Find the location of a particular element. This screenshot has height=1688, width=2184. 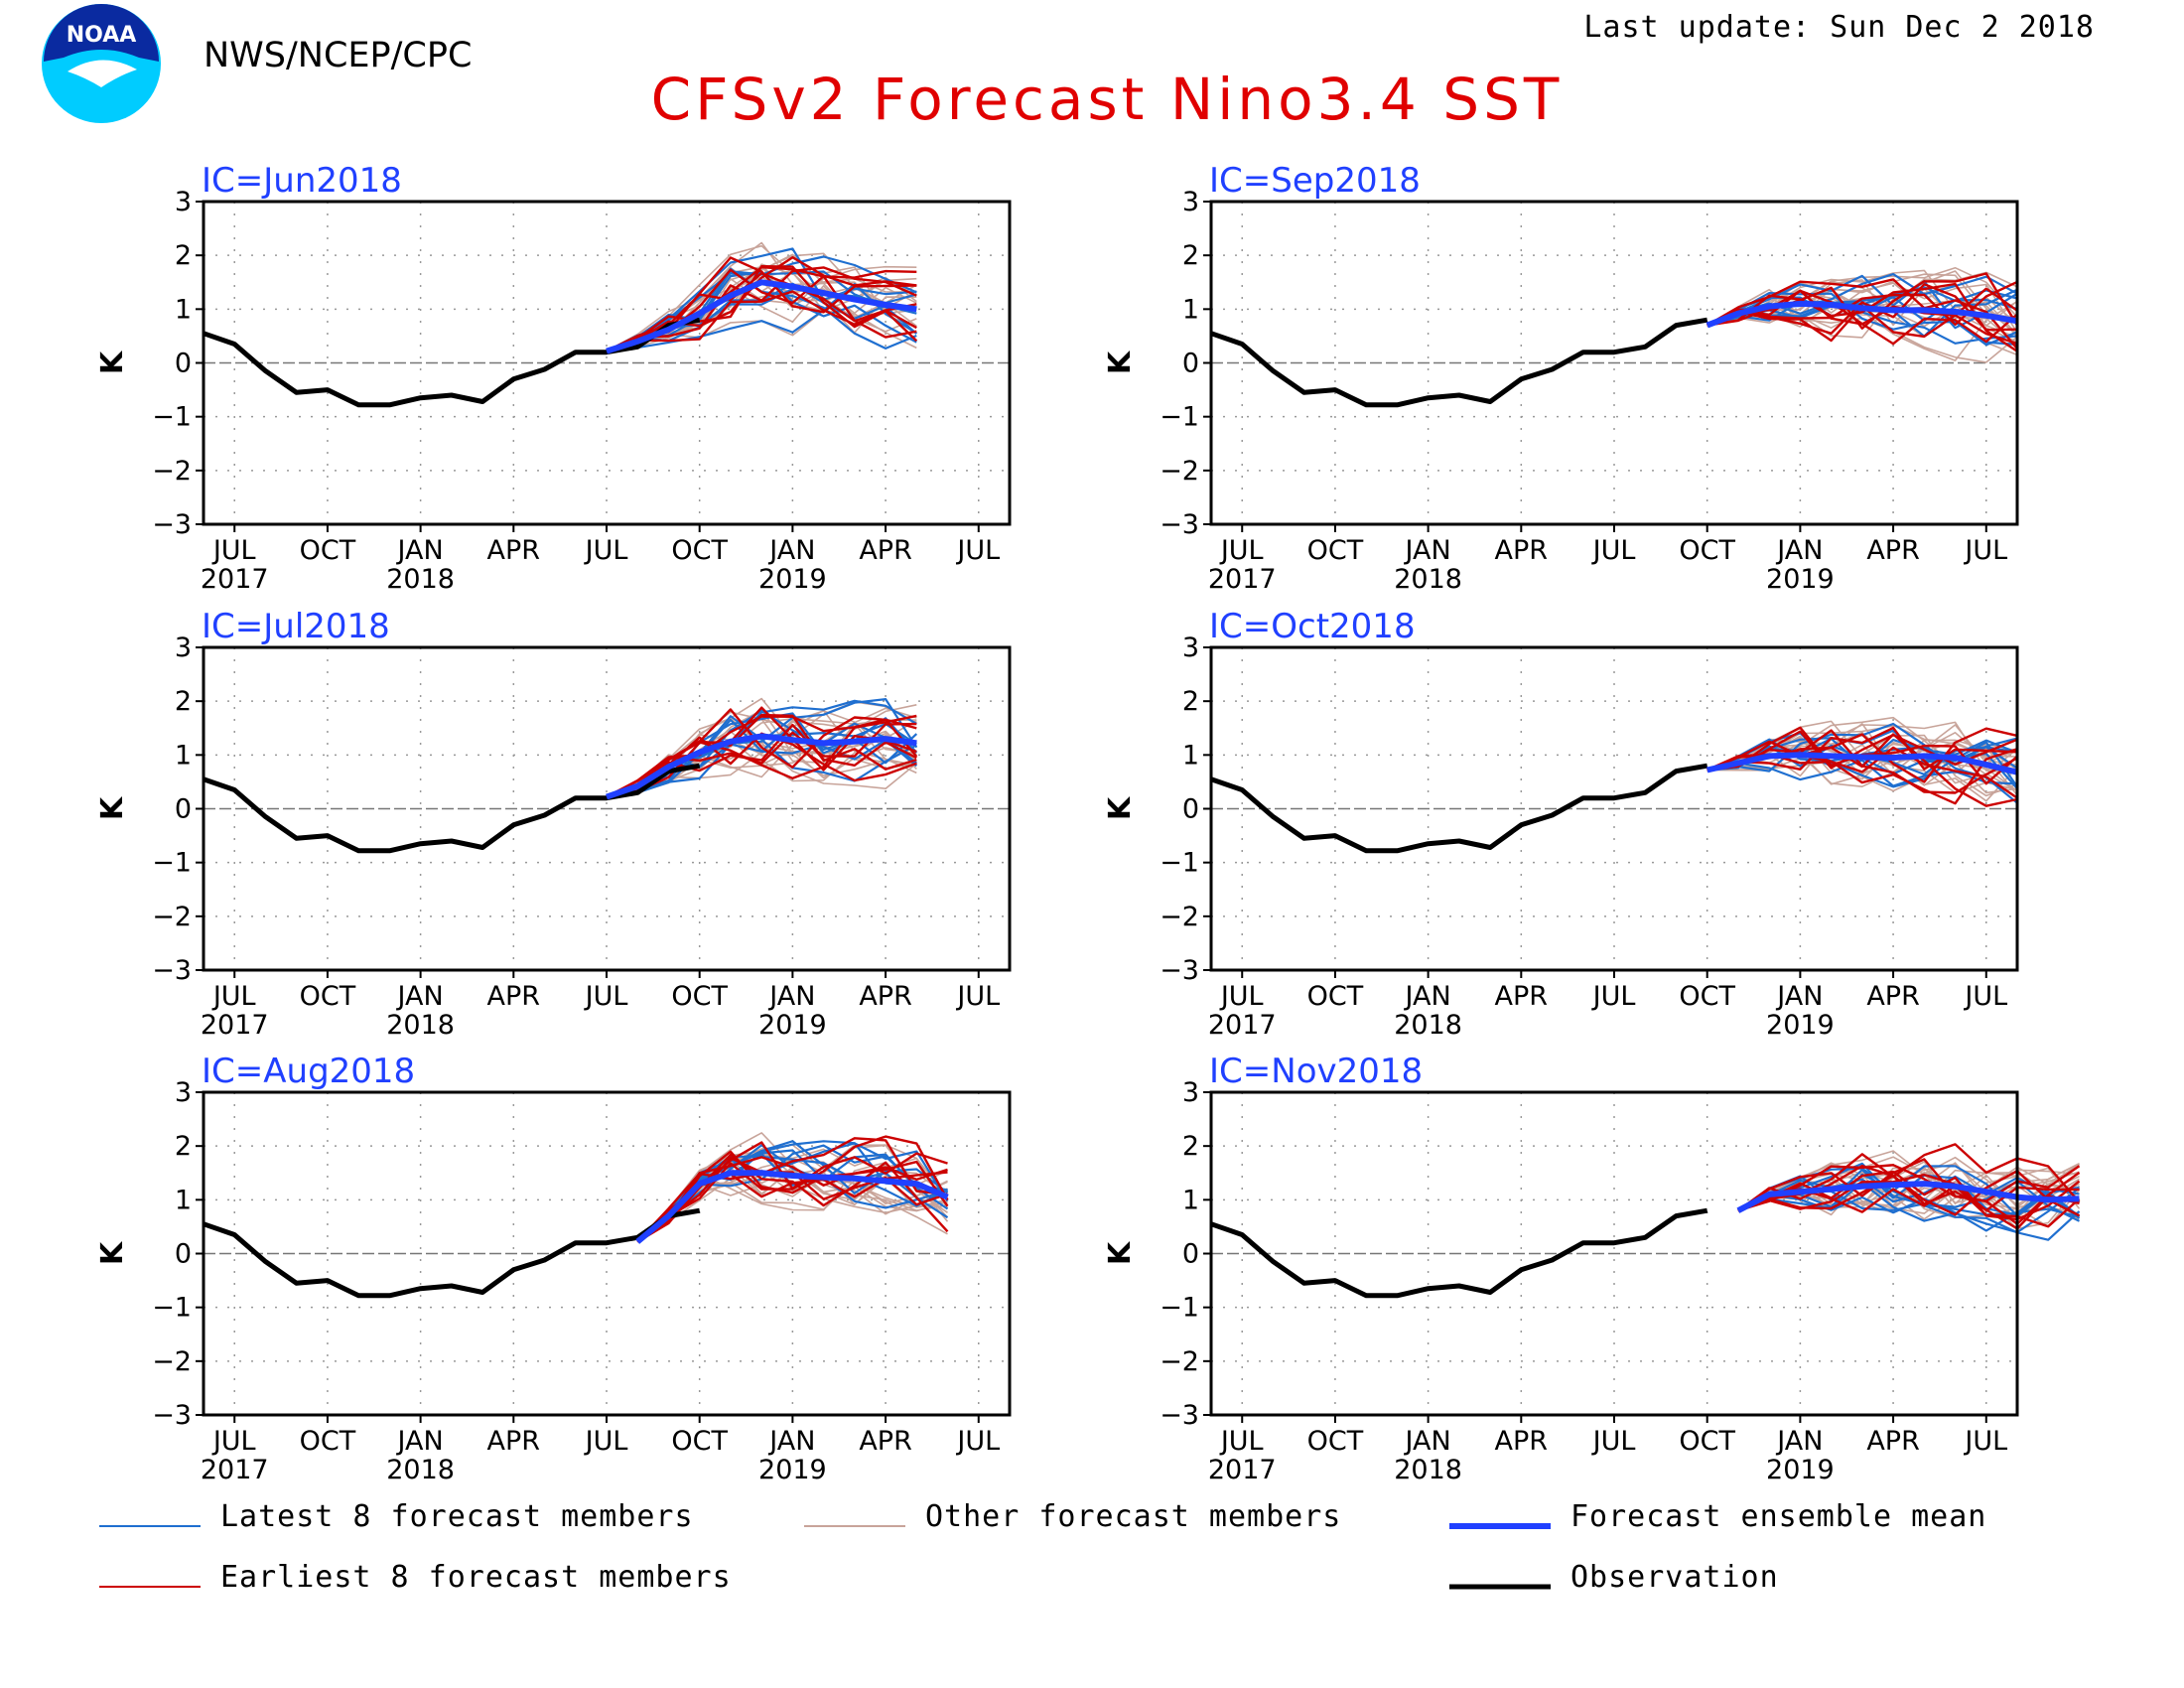

legend-item-latest: Latest 8 forecast members is located at coordinates (396, 1516).